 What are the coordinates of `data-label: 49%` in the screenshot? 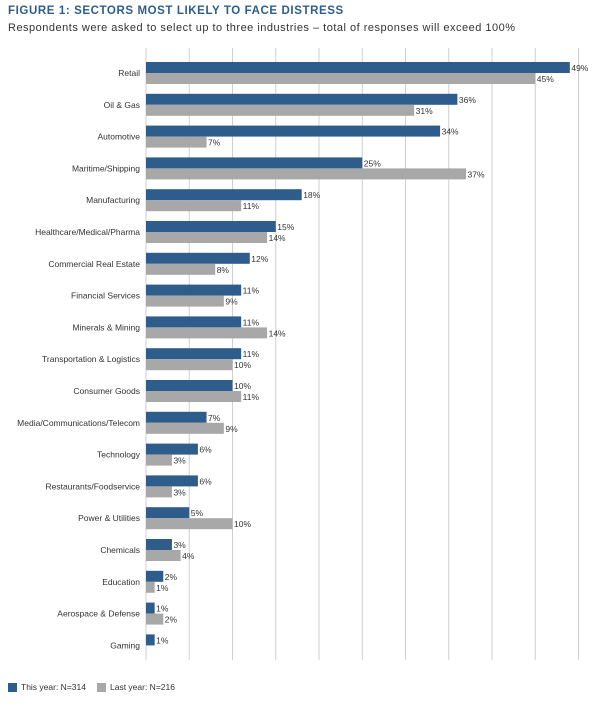 It's located at (579, 68).